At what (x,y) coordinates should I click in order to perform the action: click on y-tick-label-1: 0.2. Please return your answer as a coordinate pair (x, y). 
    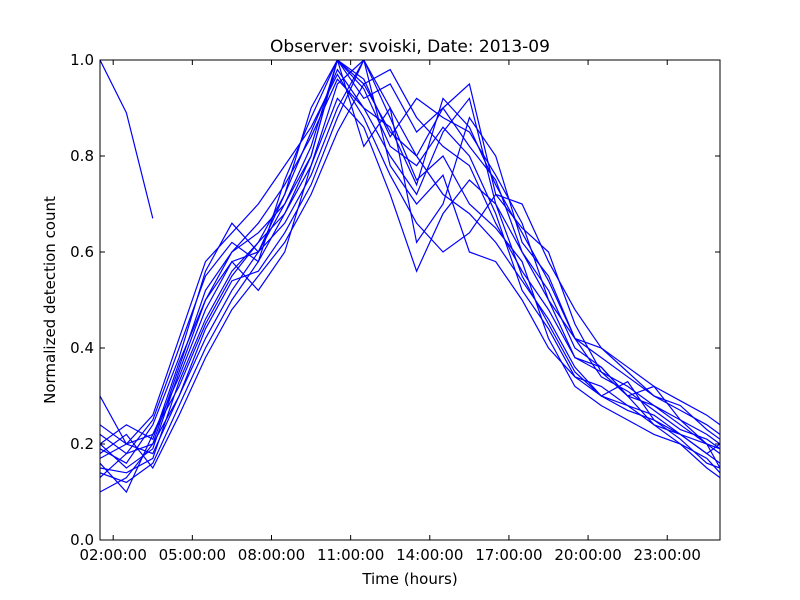
    Looking at the image, I should click on (82, 444).